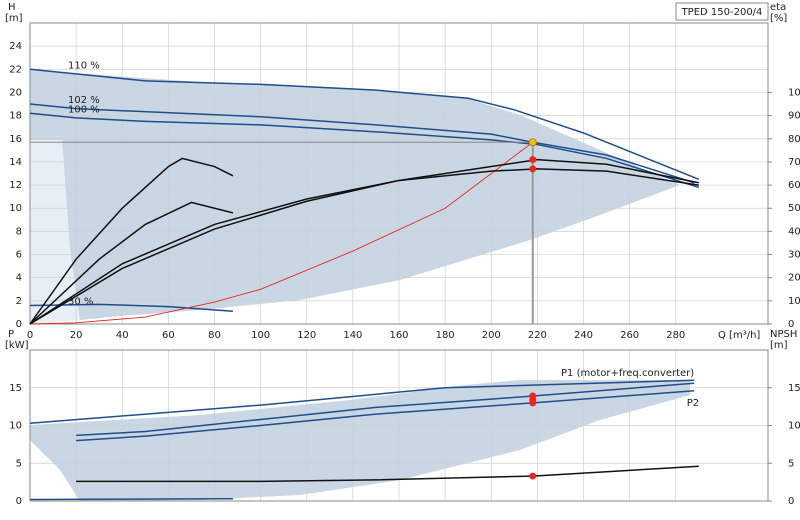 The width and height of the screenshot is (800, 520). I want to click on y-axis-label: H, so click(12, 7).